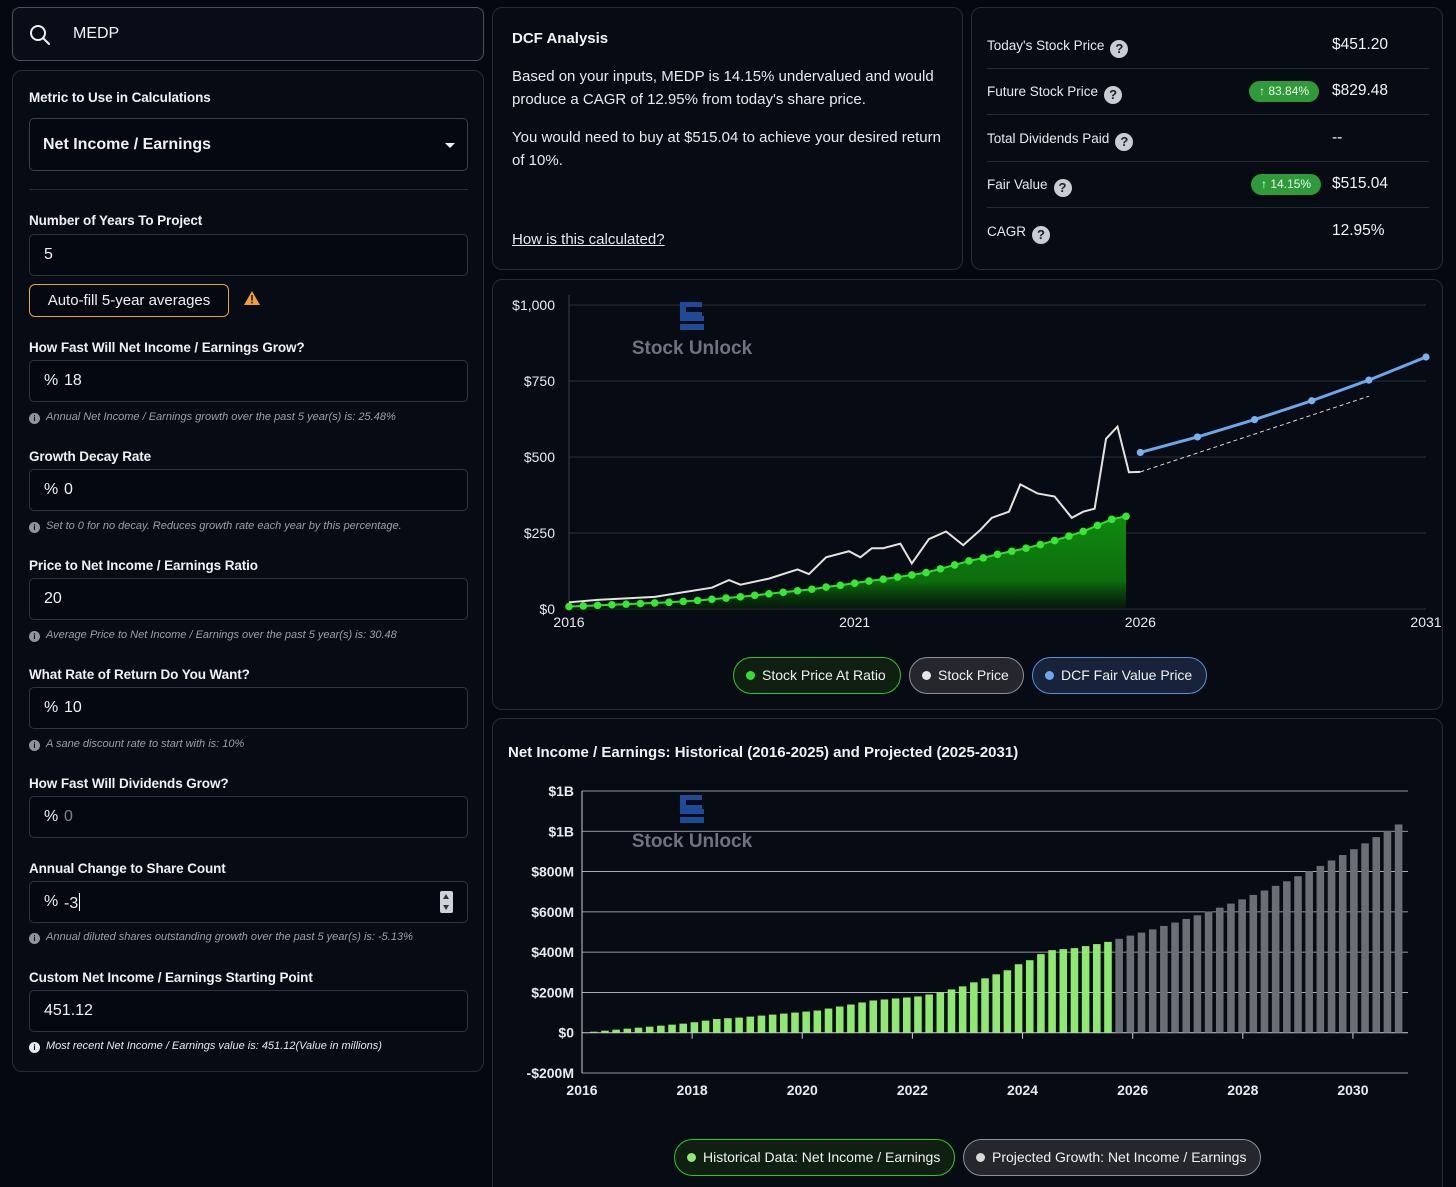 The width and height of the screenshot is (1456, 1187). I want to click on y-tick-label: $600M, so click(552, 912).